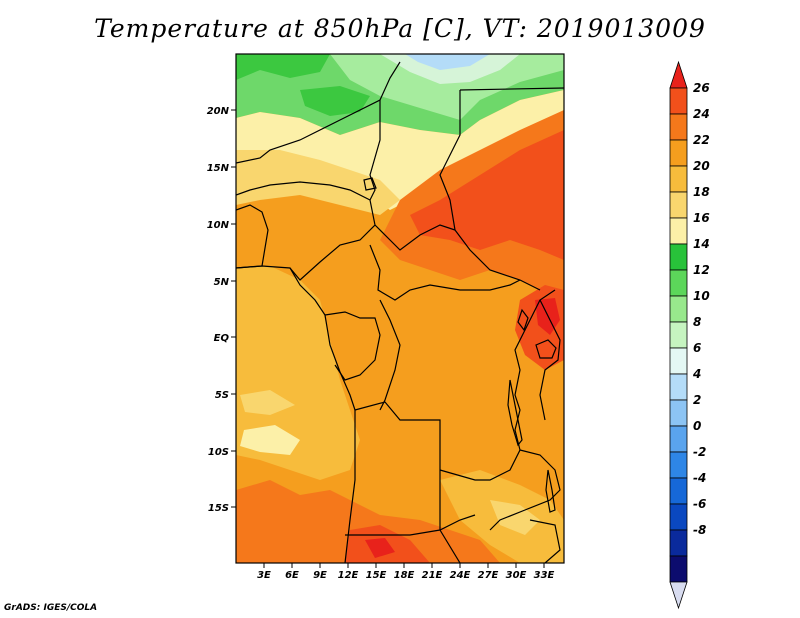  Describe the element at coordinates (699, 530) in the screenshot. I see `colorbar-label: -8` at that location.